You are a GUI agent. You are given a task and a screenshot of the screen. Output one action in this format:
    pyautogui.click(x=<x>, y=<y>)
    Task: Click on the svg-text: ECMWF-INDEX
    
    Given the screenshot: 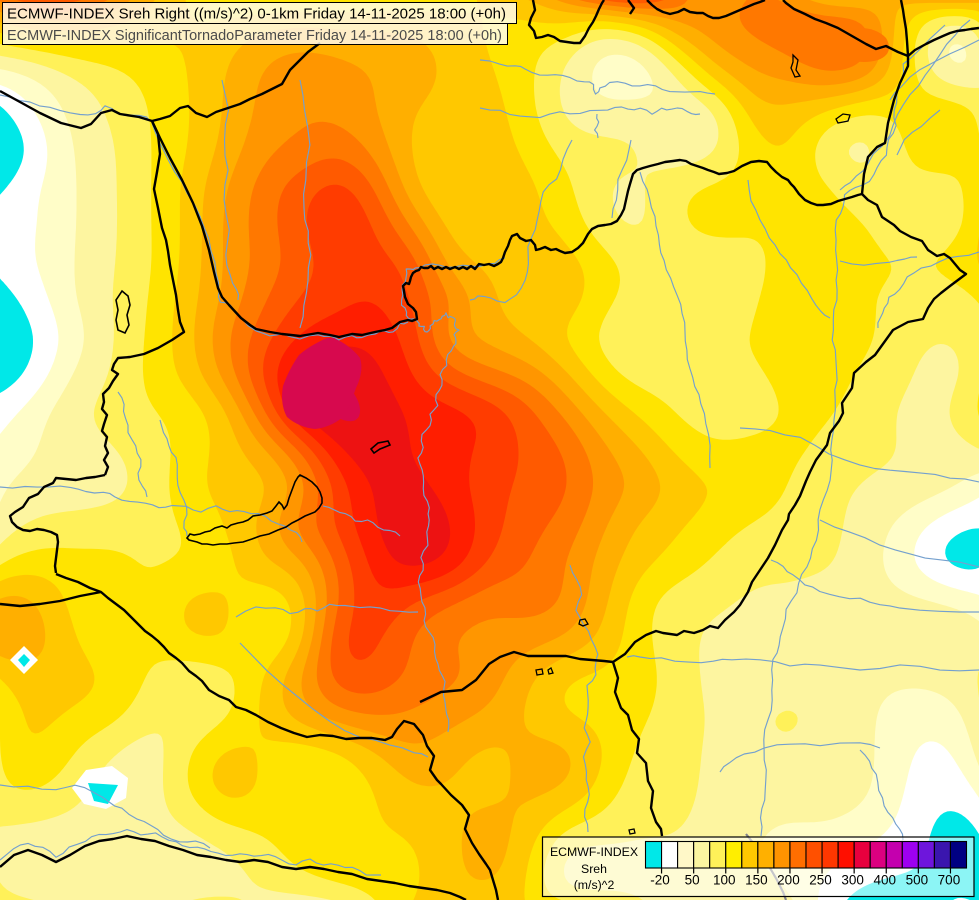 What is the action you would take?
    pyautogui.click(x=594, y=852)
    